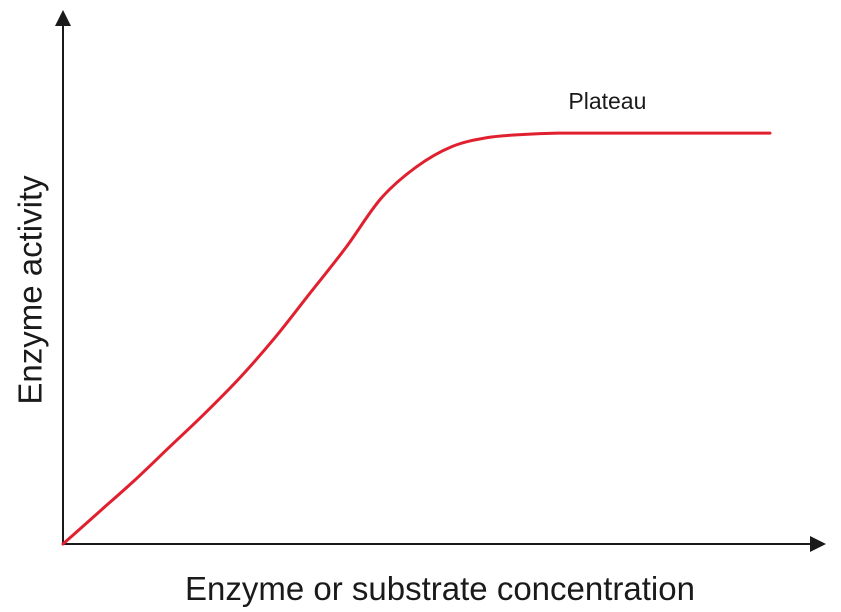  I want to click on annotation-layer: Plateau, so click(607, 101).